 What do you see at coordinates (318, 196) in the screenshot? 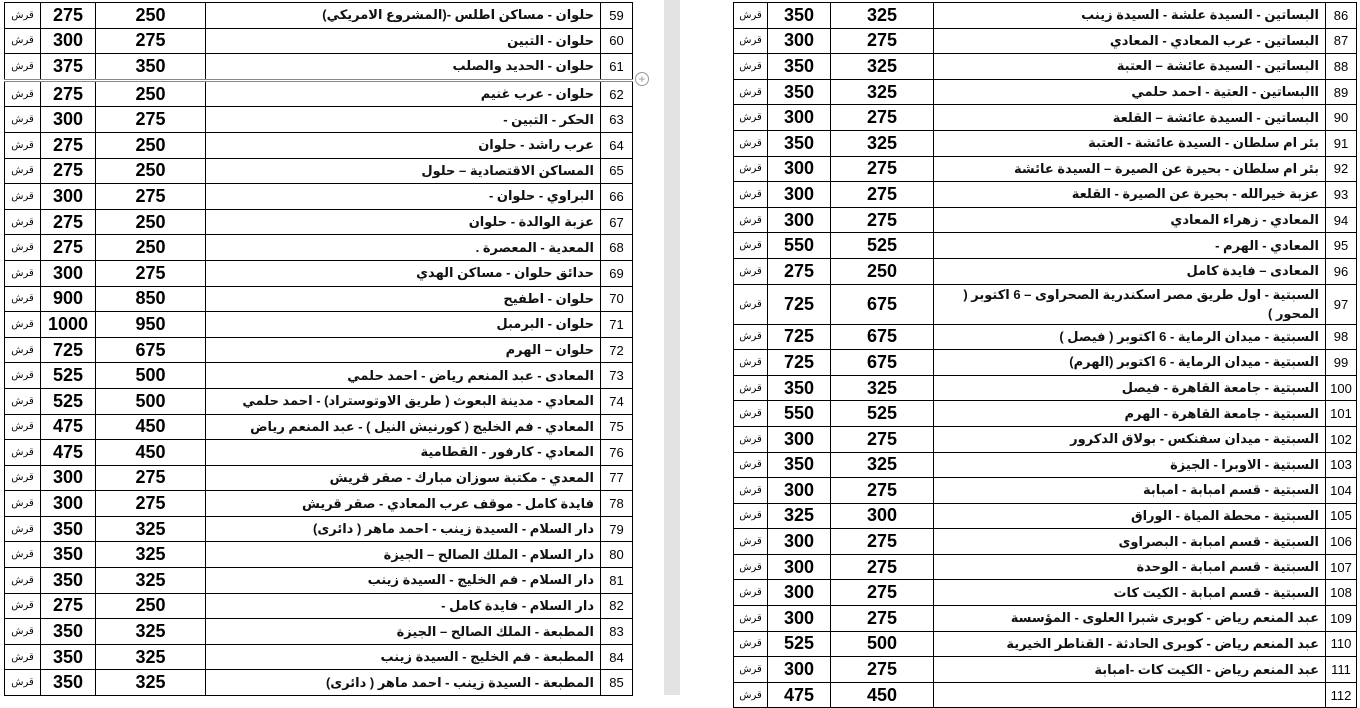
I see `table-row: 66 البراوي - حلوان -275 300 قرش` at bounding box center [318, 196].